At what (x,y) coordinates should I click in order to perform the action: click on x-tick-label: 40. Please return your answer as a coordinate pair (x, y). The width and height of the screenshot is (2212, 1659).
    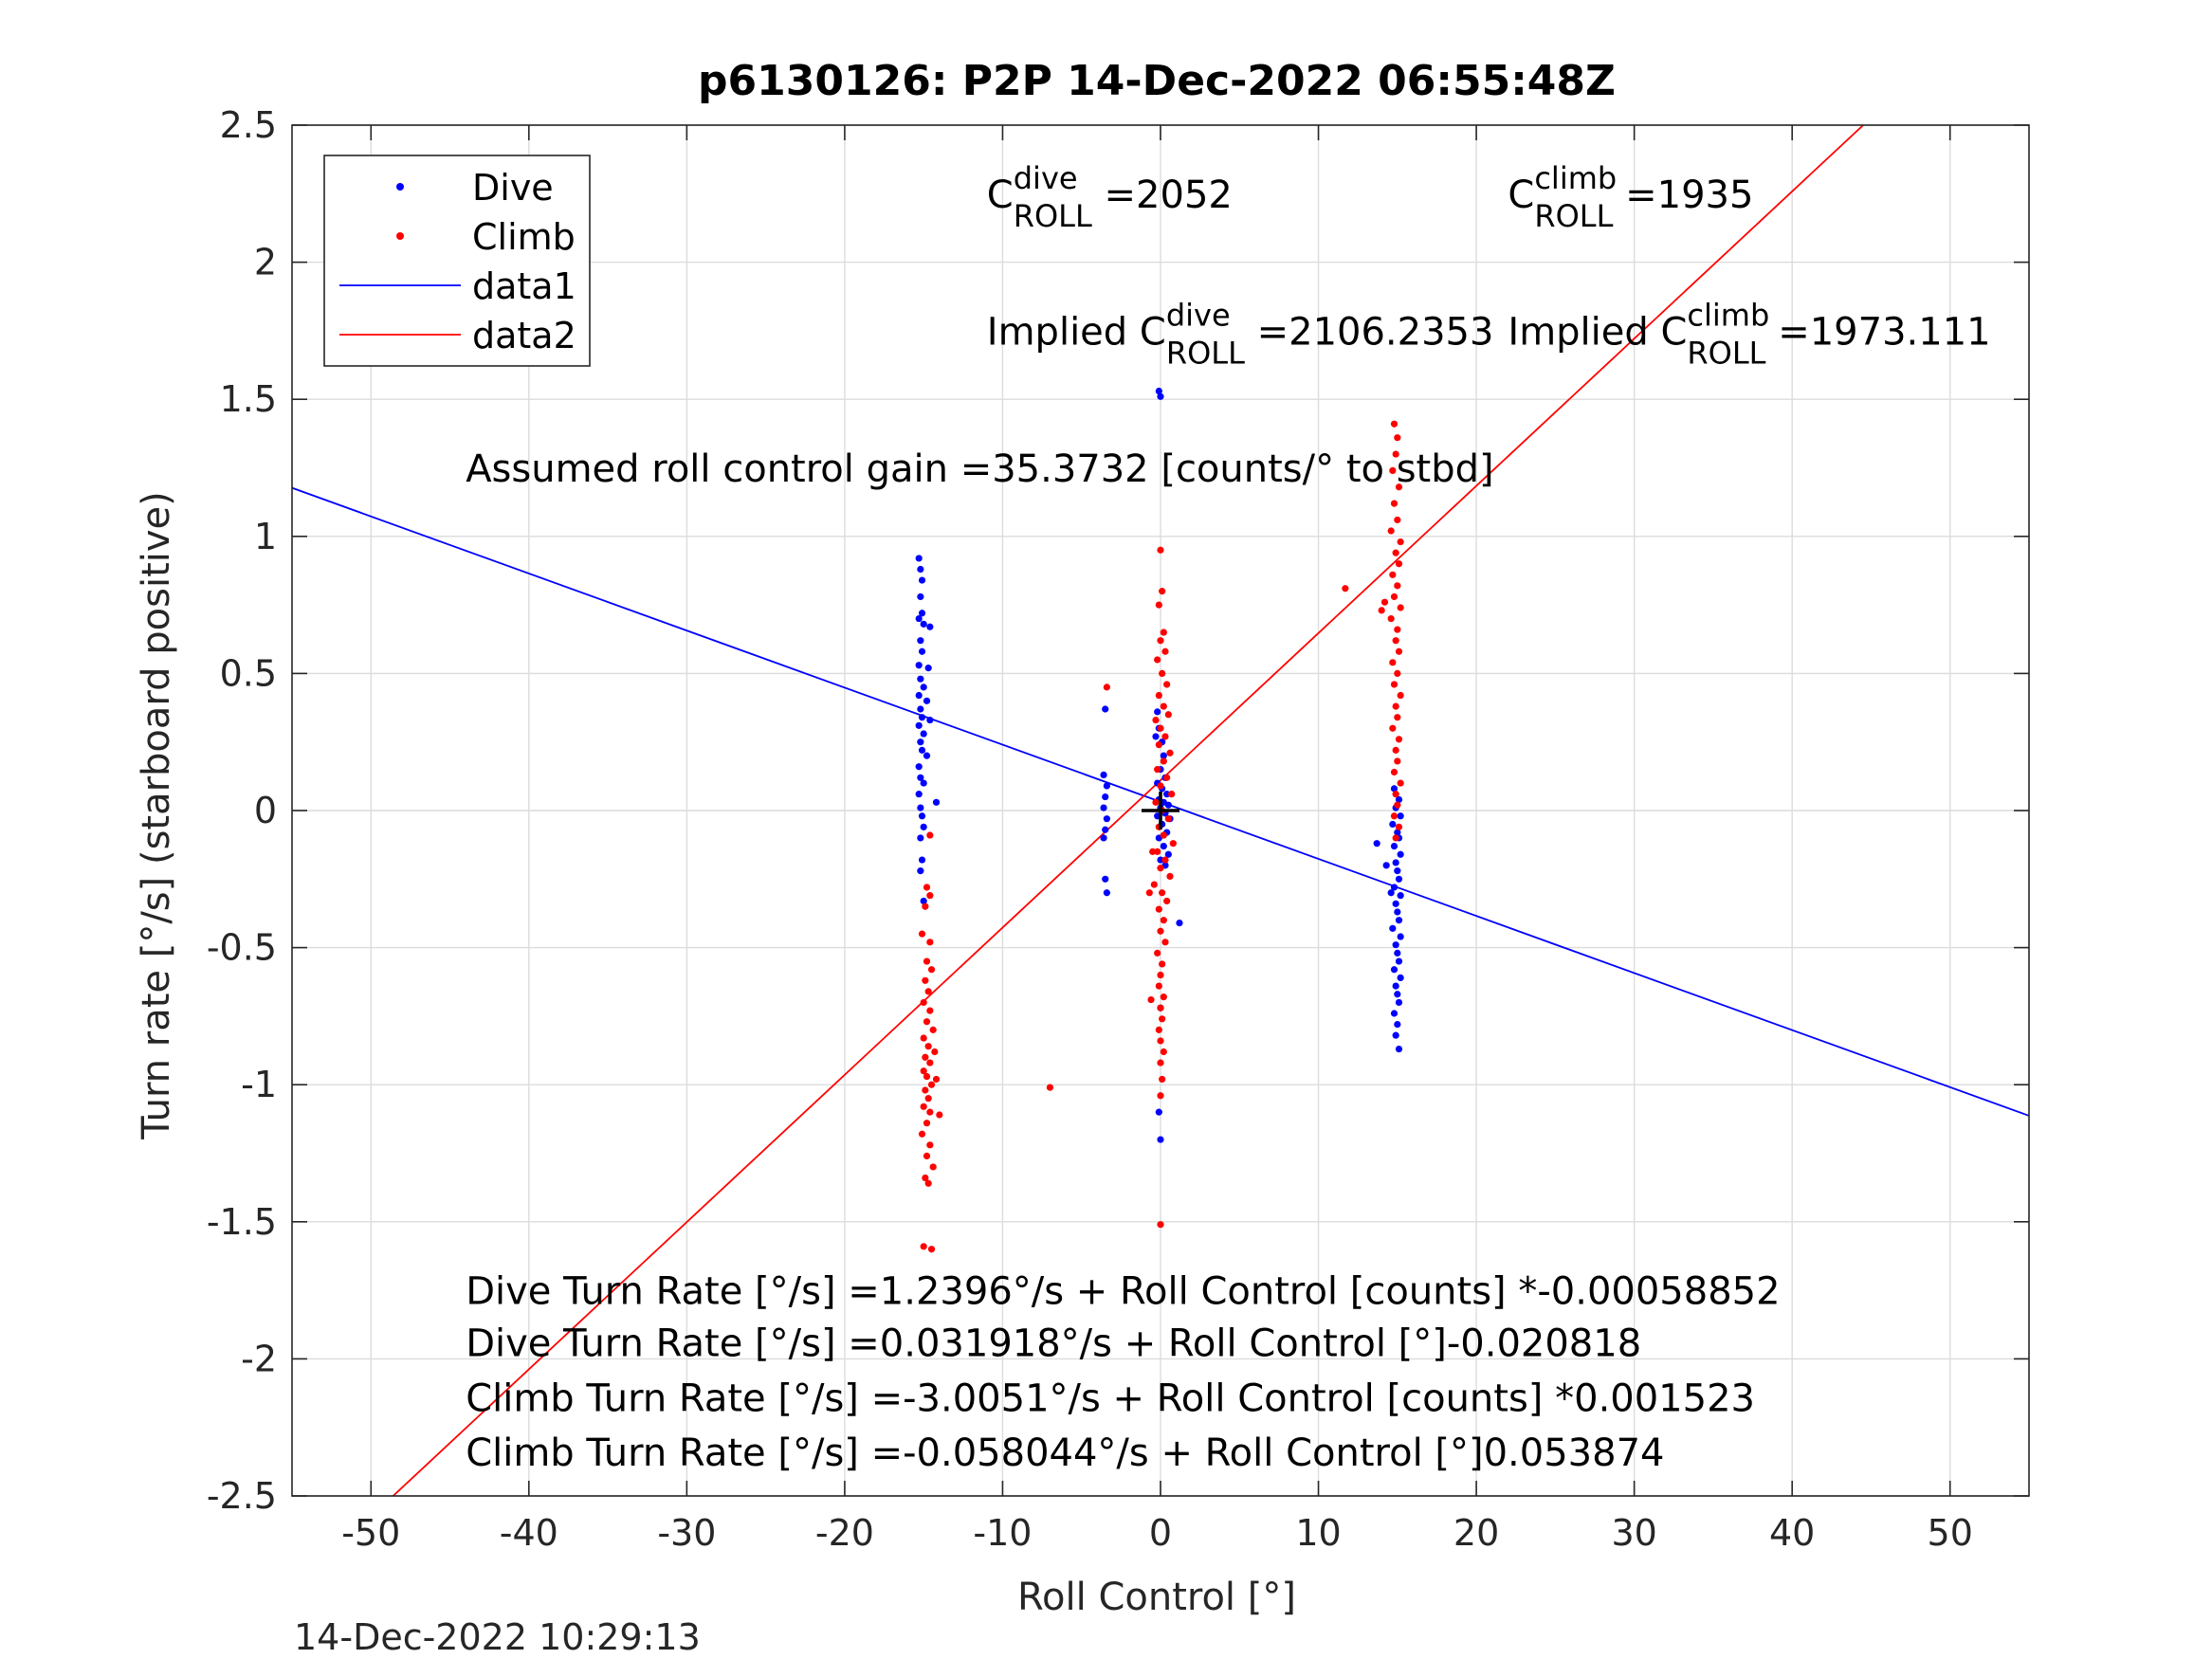
    Looking at the image, I should click on (1792, 1533).